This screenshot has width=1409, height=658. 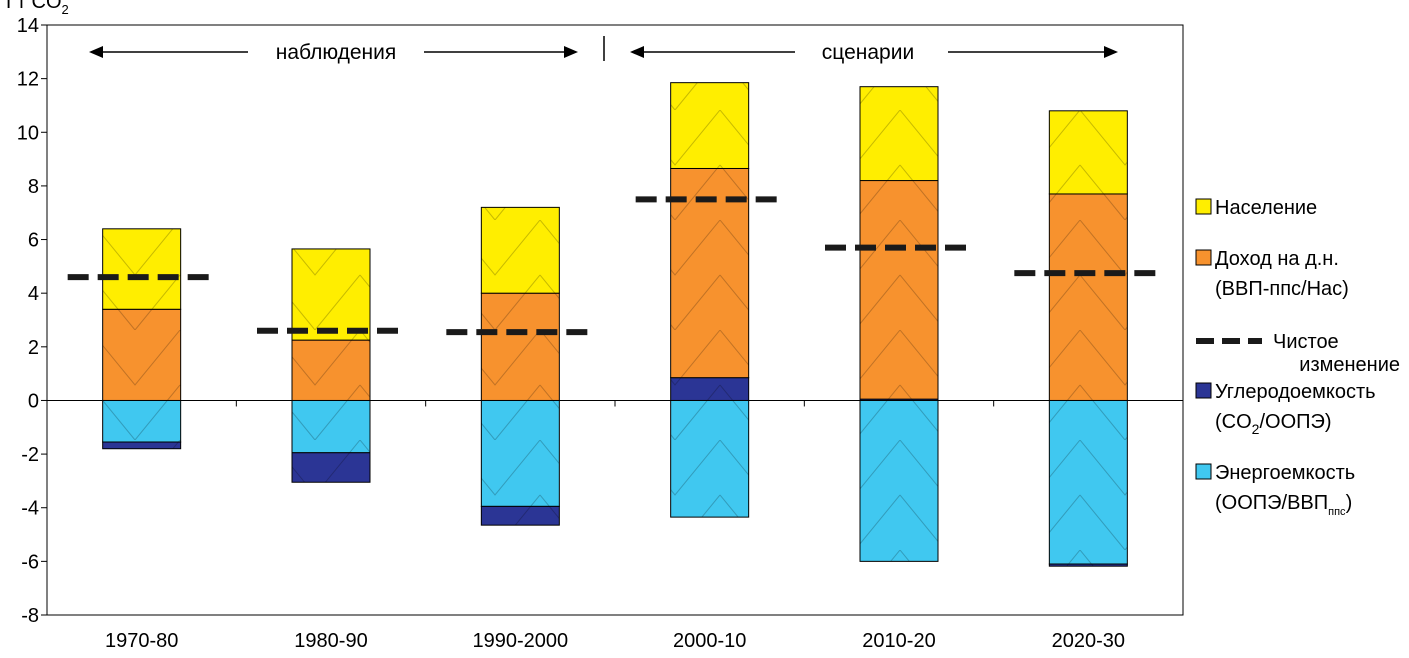 What do you see at coordinates (1306, 342) in the screenshot?
I see `legend-text-net: Чистое` at bounding box center [1306, 342].